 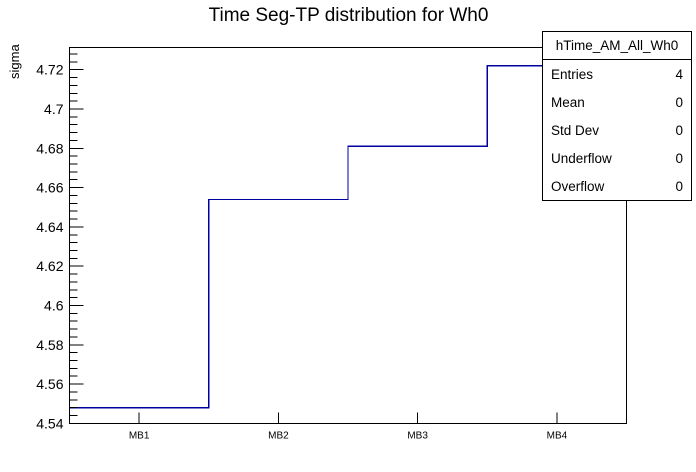 What do you see at coordinates (578, 186) in the screenshot?
I see `stats-row-label: Overflow` at bounding box center [578, 186].